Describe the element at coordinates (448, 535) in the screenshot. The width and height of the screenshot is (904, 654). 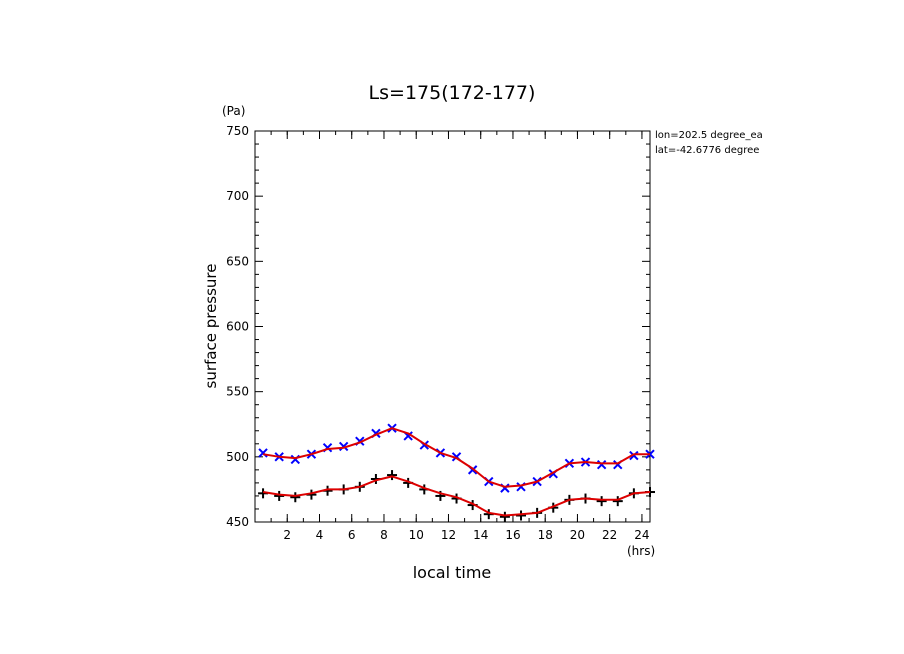
I see `x-tick-label: 12` at that location.